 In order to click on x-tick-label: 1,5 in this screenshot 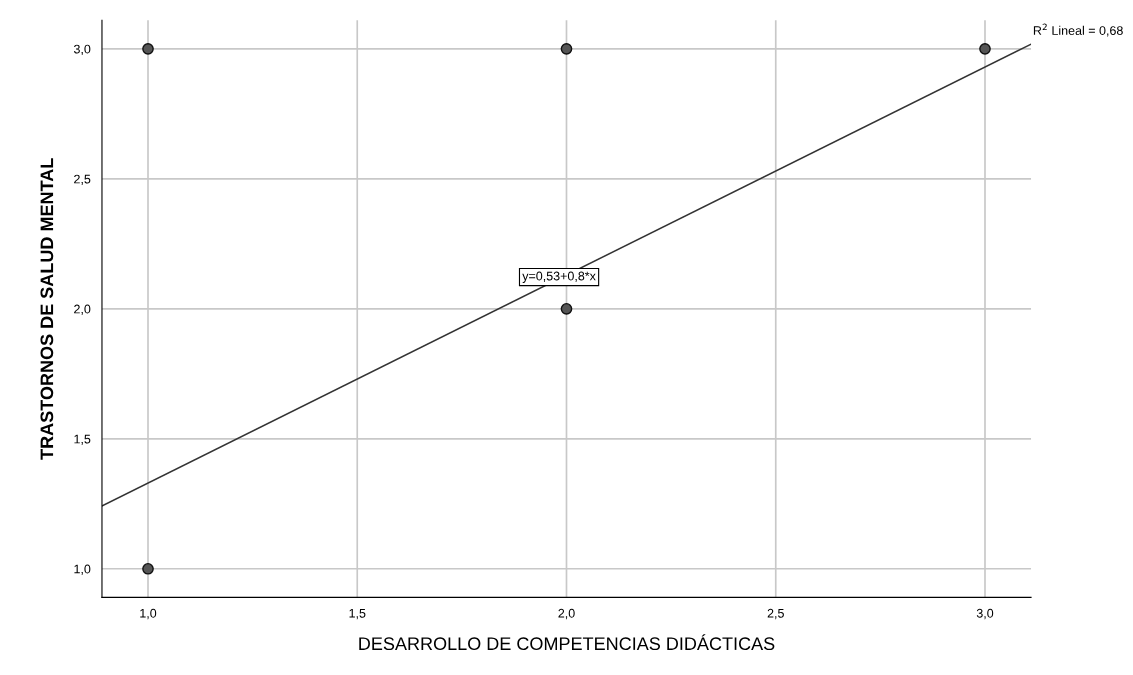, I will do `click(357, 614)`.